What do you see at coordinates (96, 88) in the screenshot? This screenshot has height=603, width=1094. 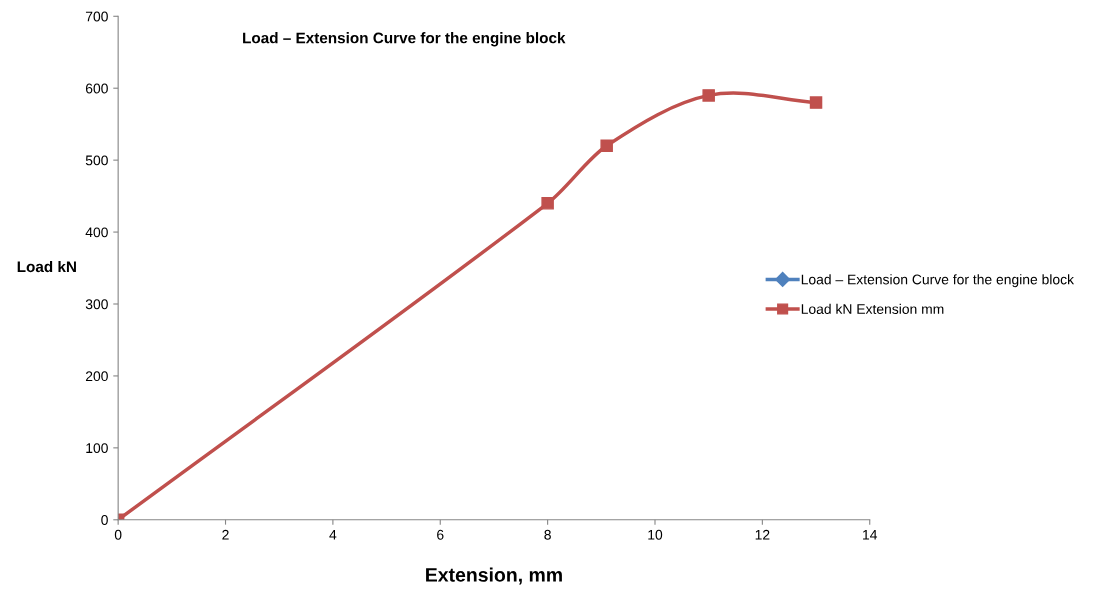 I see `y-tick-label: 600` at bounding box center [96, 88].